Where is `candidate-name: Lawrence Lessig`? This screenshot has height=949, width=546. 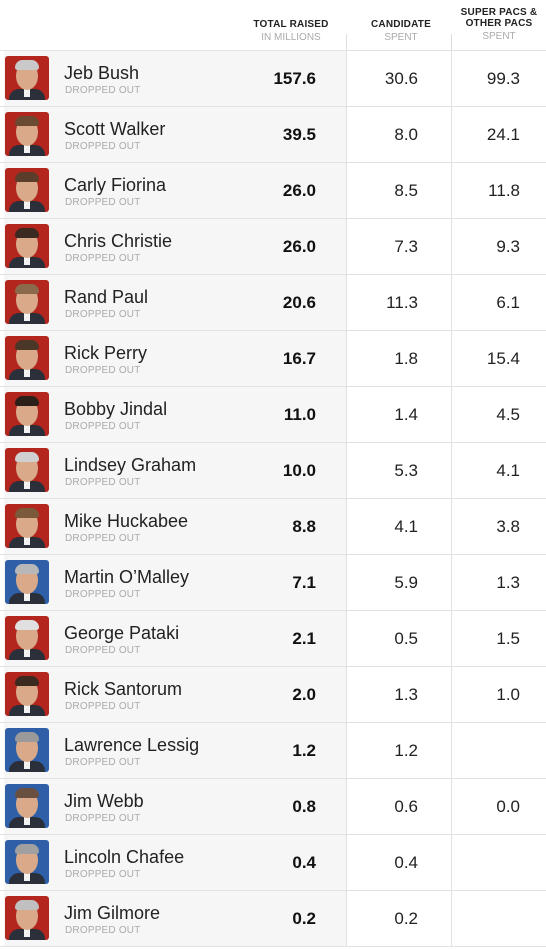
candidate-name: Lawrence Lessig is located at coordinates (132, 745).